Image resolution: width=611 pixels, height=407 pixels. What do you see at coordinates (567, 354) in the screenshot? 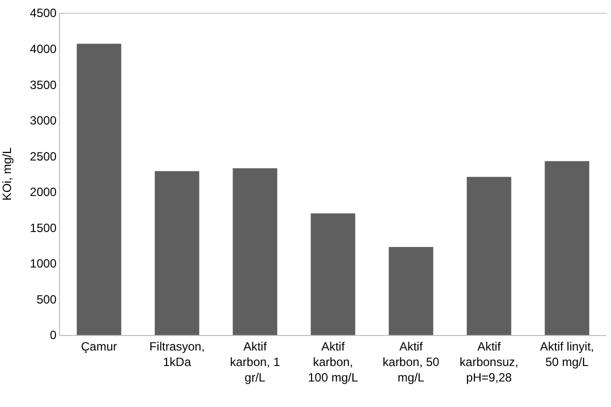
I see `x-tick-label: Aktif linyit, 50 mg/L` at bounding box center [567, 354].